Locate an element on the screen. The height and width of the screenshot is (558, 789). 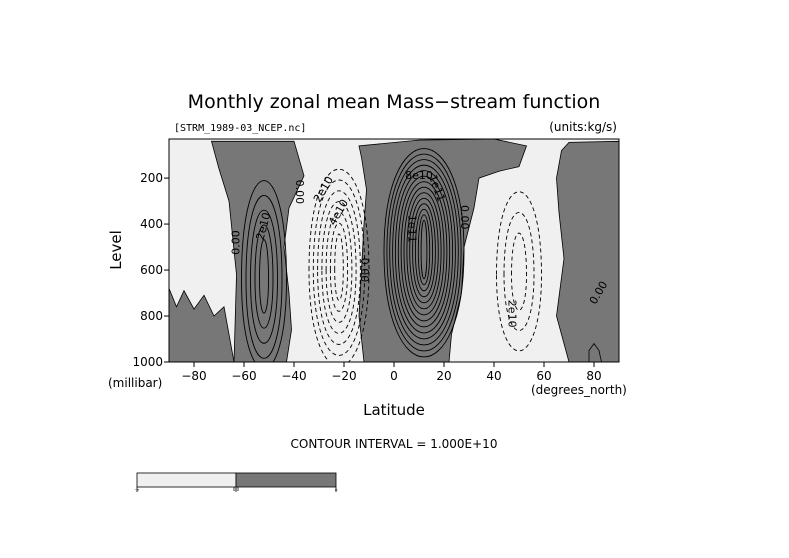
colorbar-label-min: -∞ is located at coordinates (137, 489).